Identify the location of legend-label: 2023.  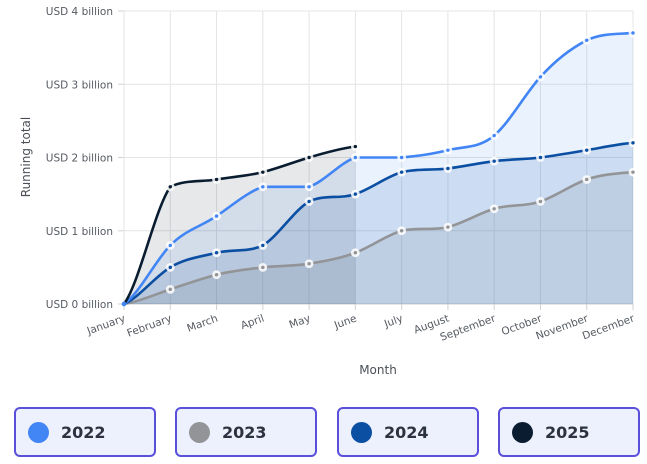
(244, 432).